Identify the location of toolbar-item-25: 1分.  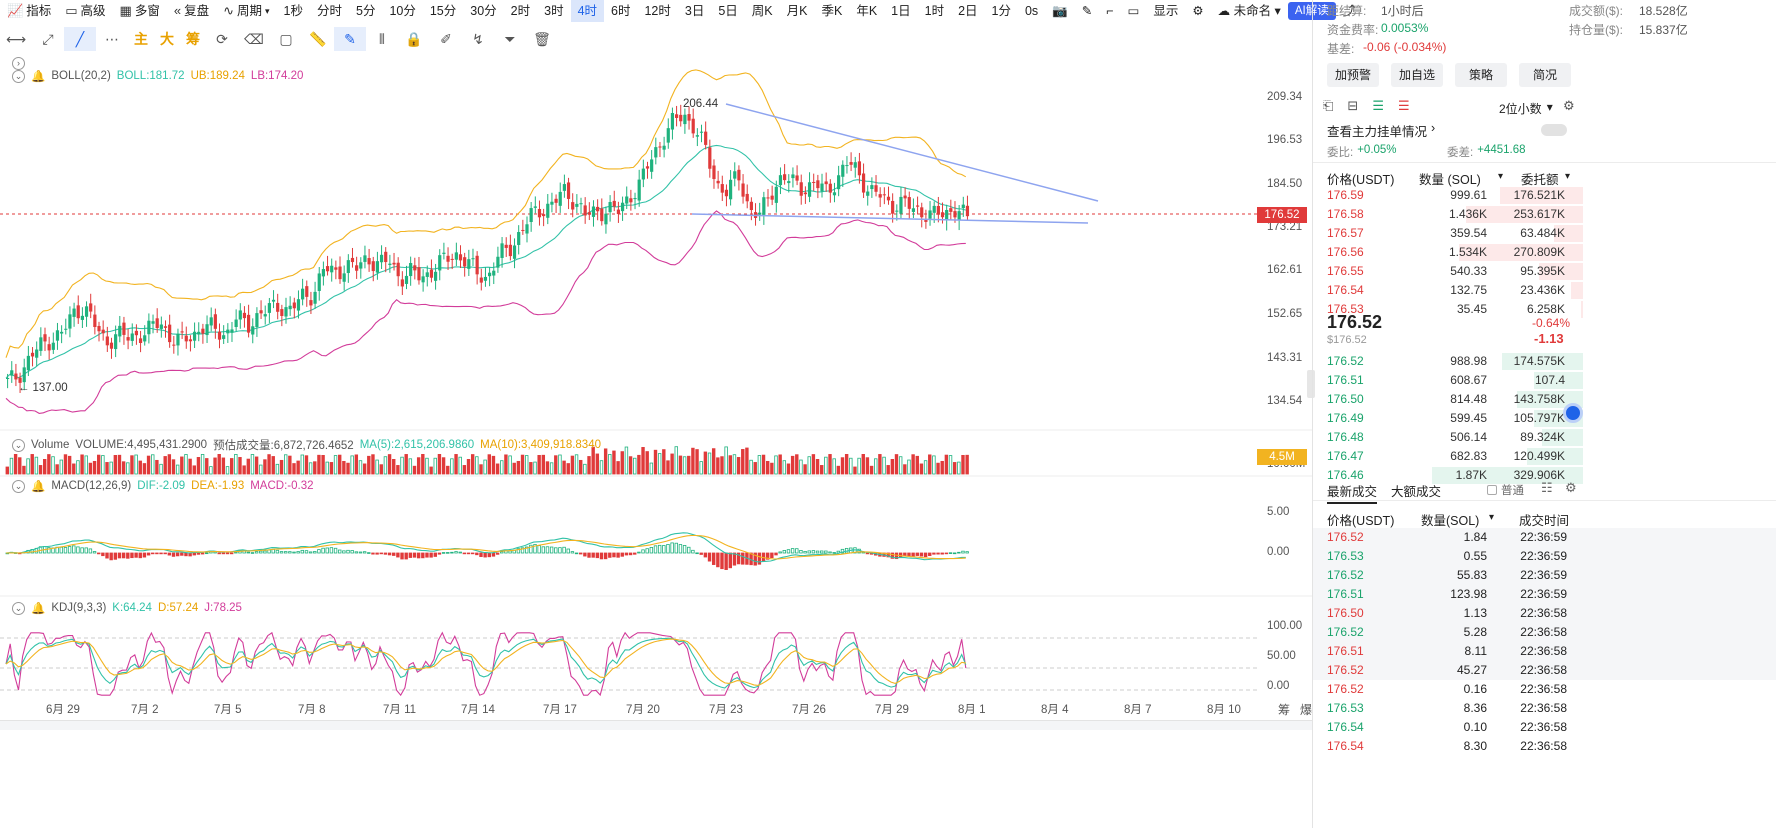
(1001, 11).